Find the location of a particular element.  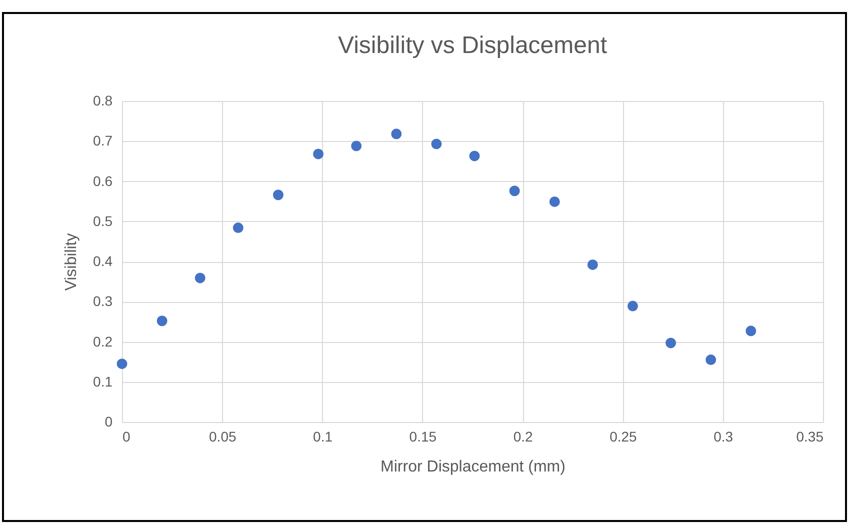

y-tick-label: 0 is located at coordinates (108, 422).